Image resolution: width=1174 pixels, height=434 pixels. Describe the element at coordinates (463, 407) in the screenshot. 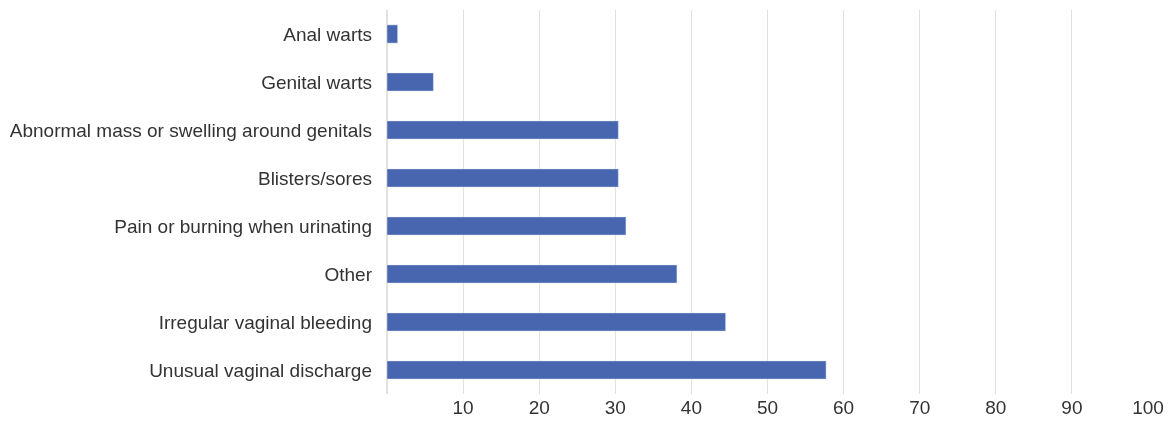

I see `x-tick-label: 10` at that location.